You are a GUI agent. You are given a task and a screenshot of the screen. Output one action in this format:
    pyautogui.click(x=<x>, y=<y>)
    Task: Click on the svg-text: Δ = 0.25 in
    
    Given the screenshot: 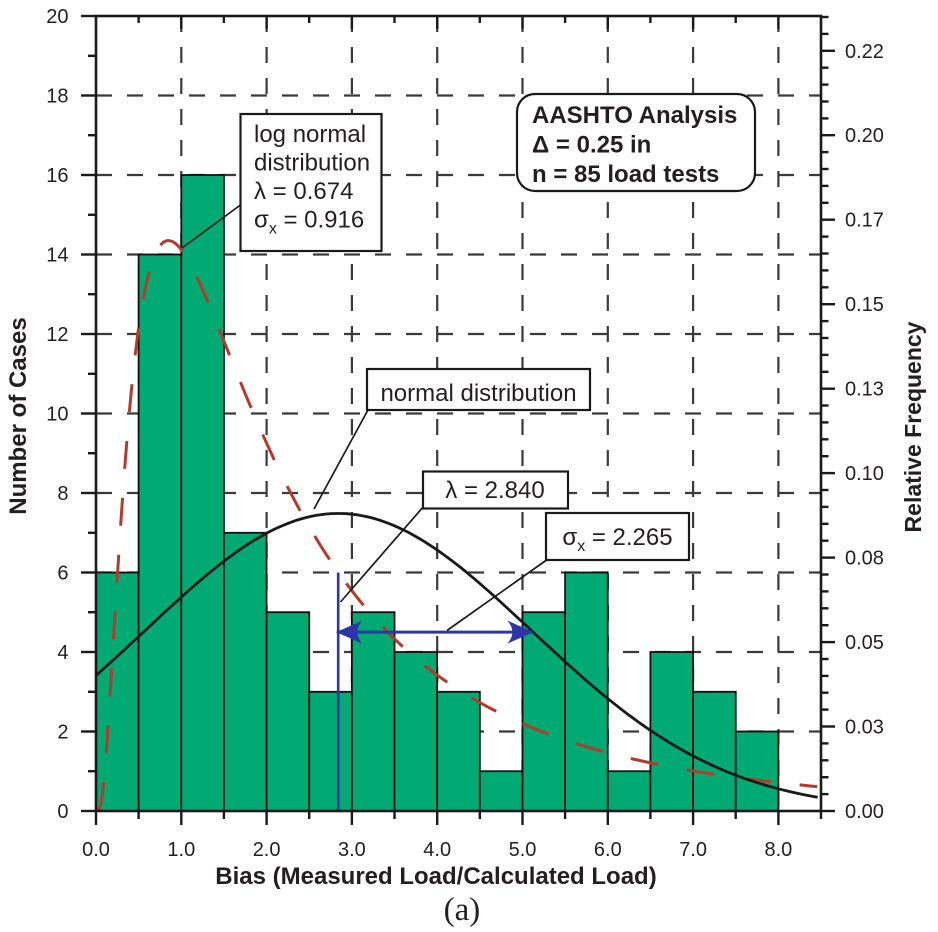 What is the action you would take?
    pyautogui.click(x=591, y=145)
    